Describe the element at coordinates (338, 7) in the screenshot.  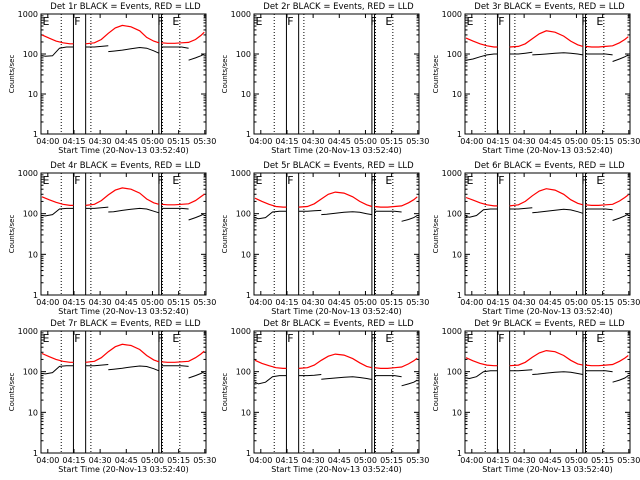
I see `panel-title: Det 2r BLACK = Events, RED = LLD` at that location.